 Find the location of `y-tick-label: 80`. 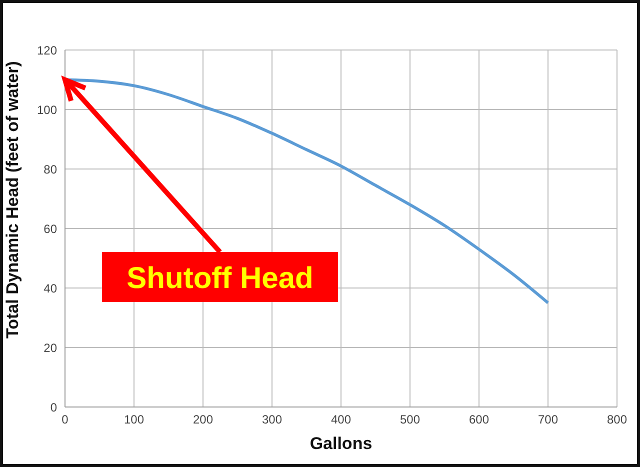

y-tick-label: 80 is located at coordinates (51, 169).